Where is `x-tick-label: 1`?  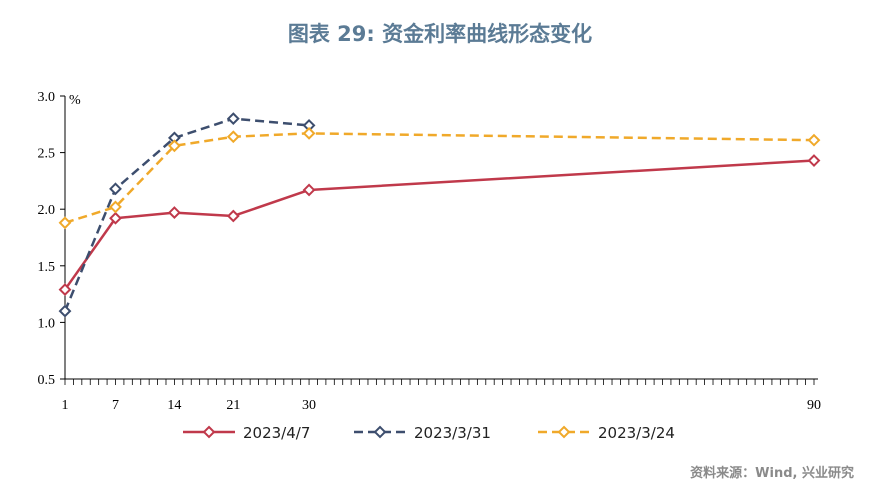 x-tick-label: 1 is located at coordinates (65, 405).